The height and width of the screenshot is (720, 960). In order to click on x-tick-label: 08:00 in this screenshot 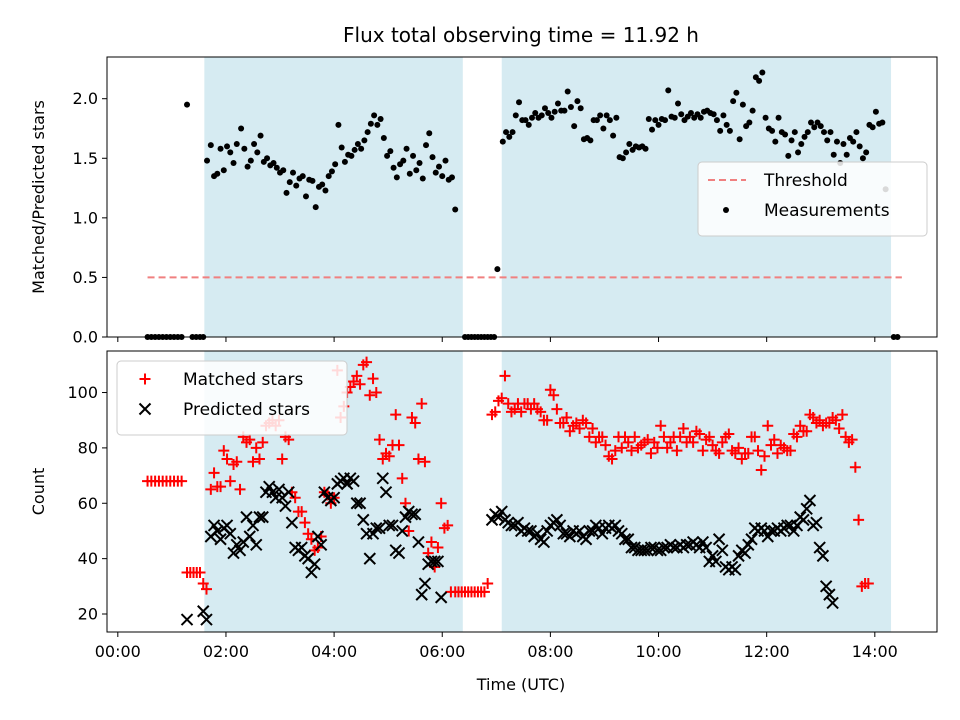, I will do `click(550, 651)`.